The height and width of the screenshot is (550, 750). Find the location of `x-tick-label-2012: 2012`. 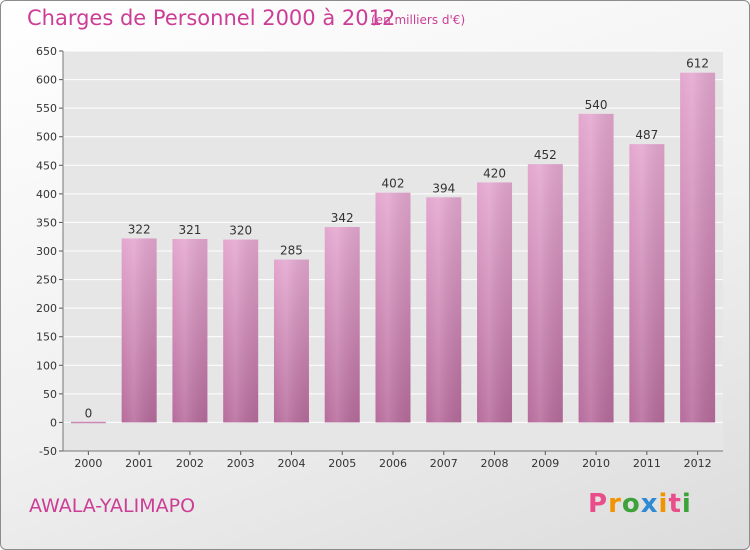

x-tick-label-2012: 2012 is located at coordinates (698, 463).